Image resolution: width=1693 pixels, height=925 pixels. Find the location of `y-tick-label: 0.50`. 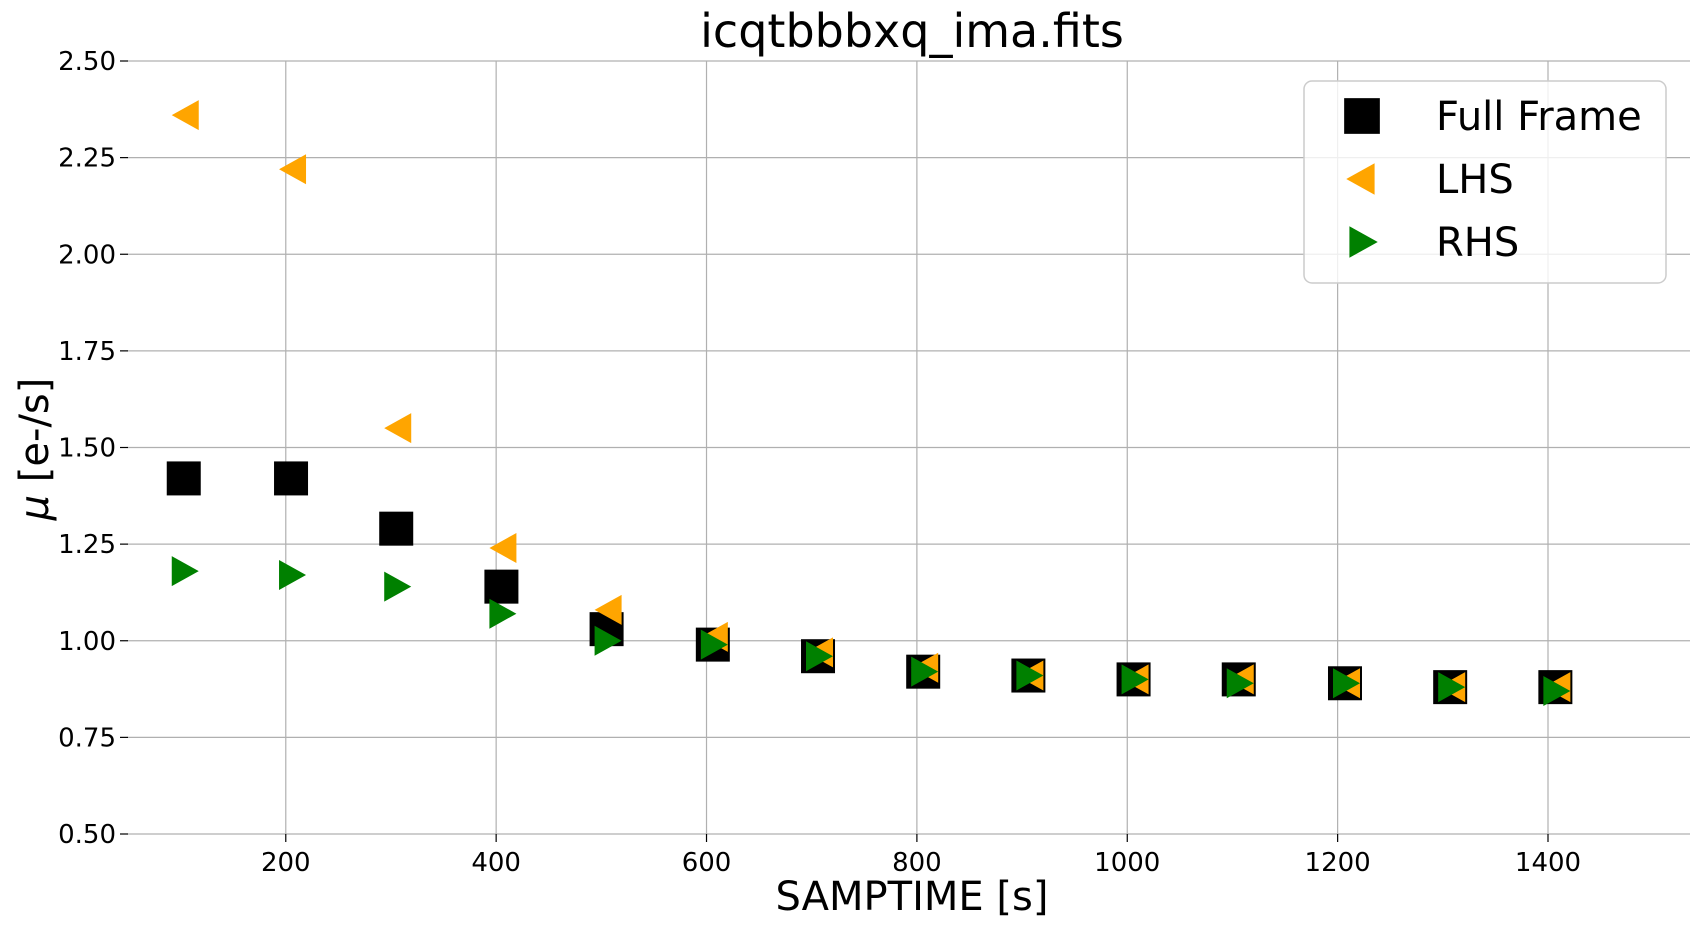

y-tick-label: 0.50 is located at coordinates (87, 835).